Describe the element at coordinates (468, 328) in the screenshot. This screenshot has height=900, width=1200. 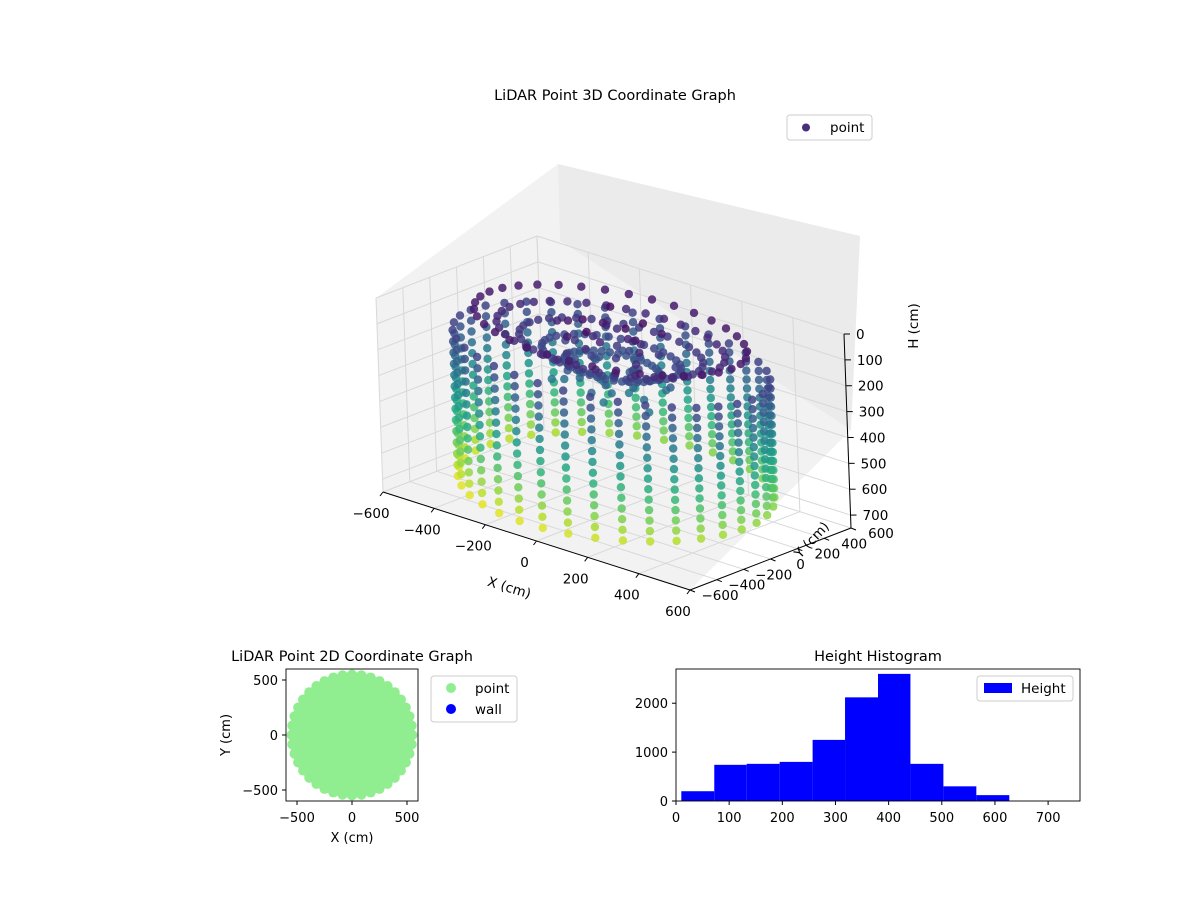
I see `pane-left` at that location.